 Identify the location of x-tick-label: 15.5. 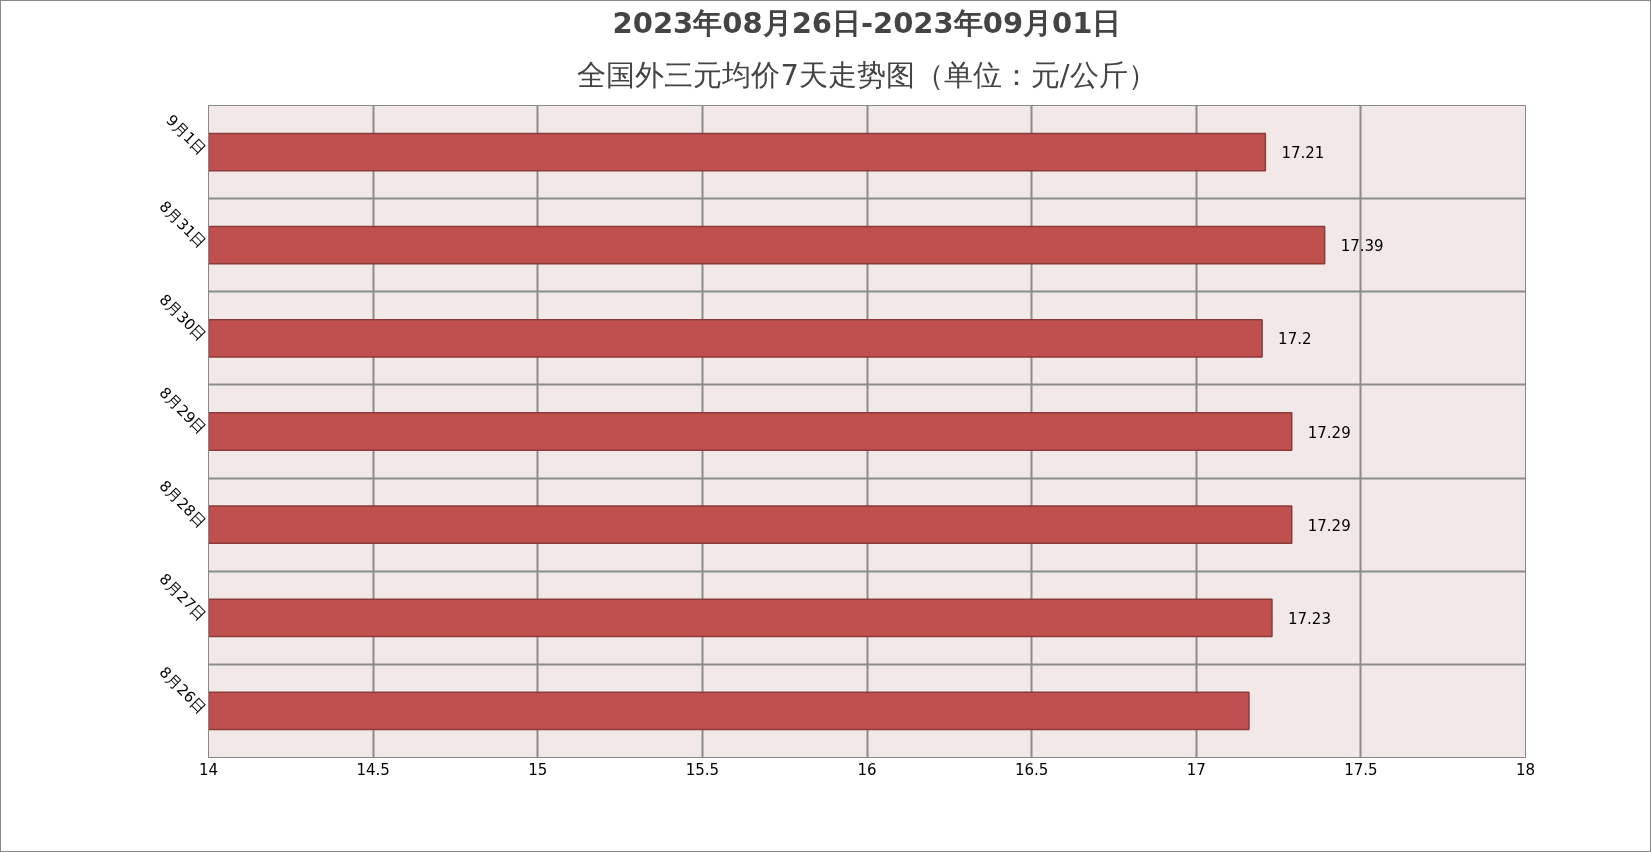
(702, 769).